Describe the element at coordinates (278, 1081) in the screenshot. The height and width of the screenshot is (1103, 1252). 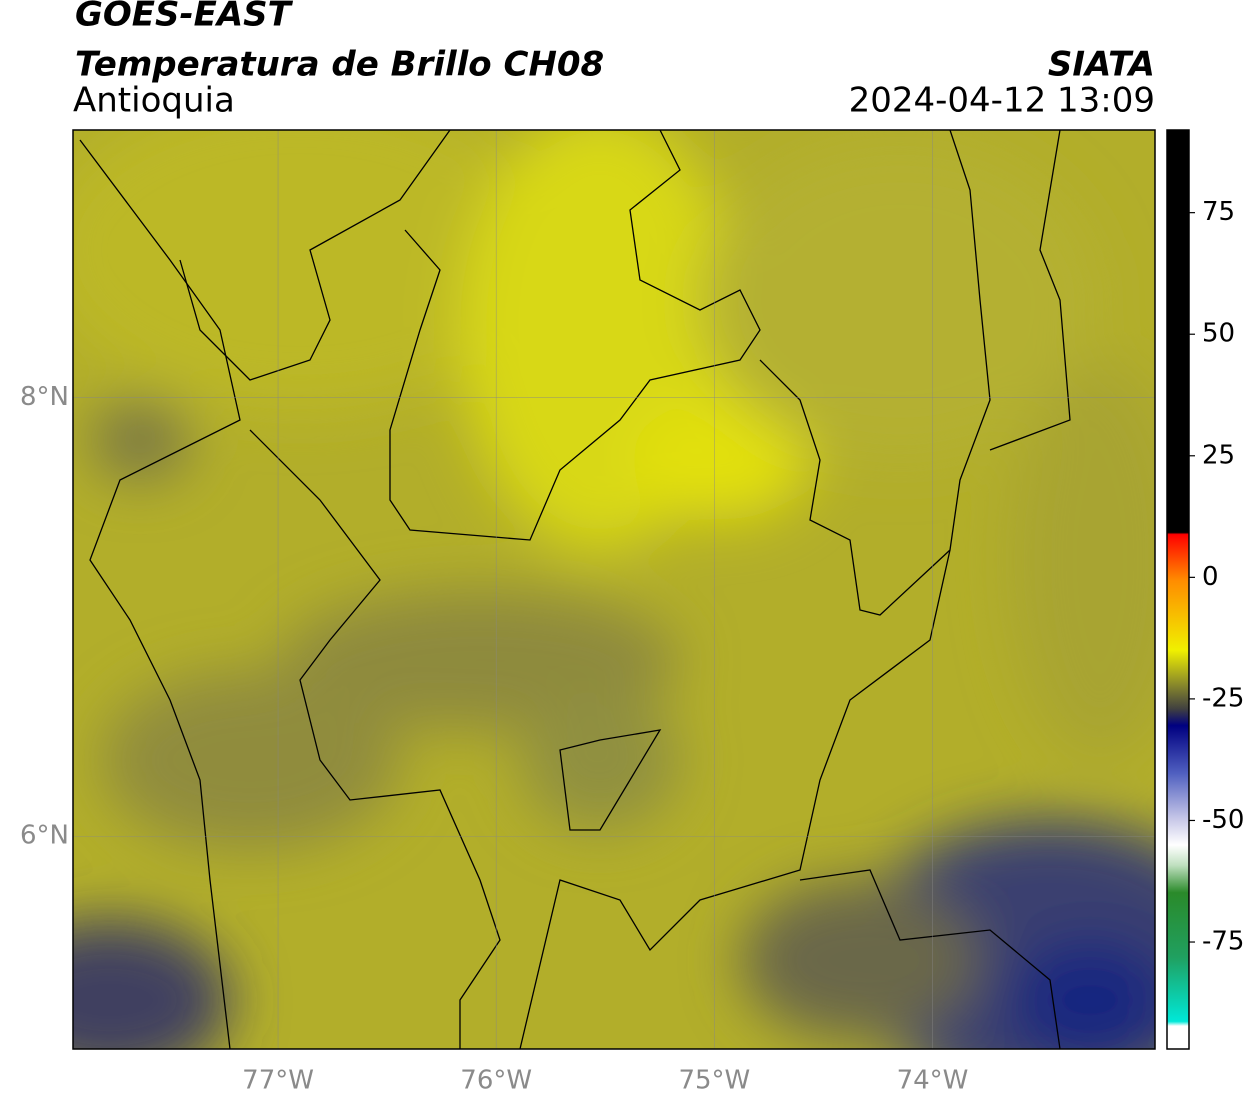
I see `x-tick-label: 77°W` at that location.